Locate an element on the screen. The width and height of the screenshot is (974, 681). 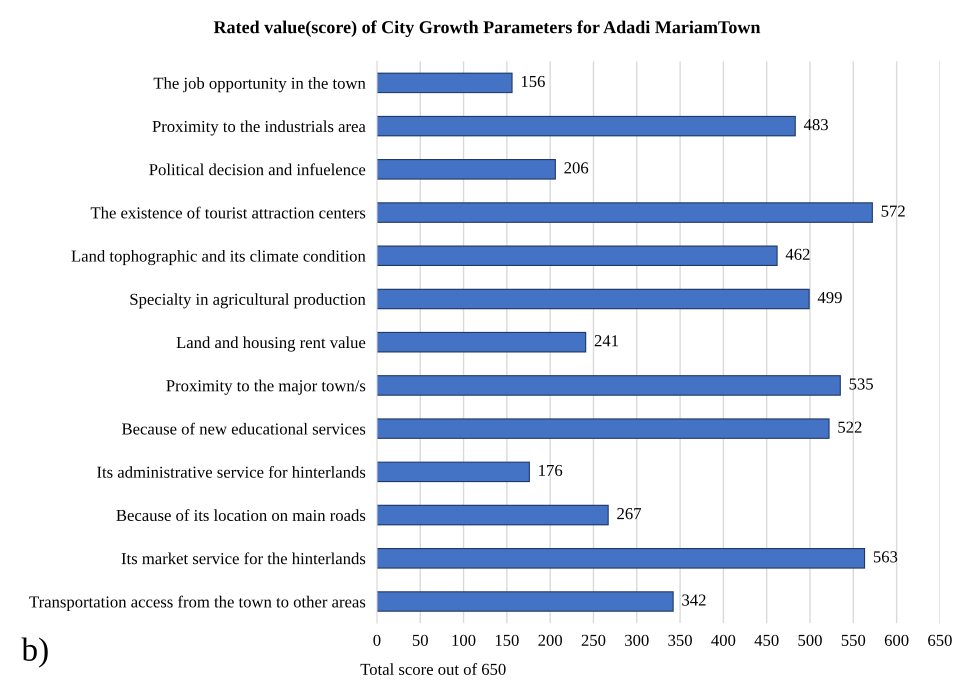
x-tick-label: 550 is located at coordinates (854, 640).